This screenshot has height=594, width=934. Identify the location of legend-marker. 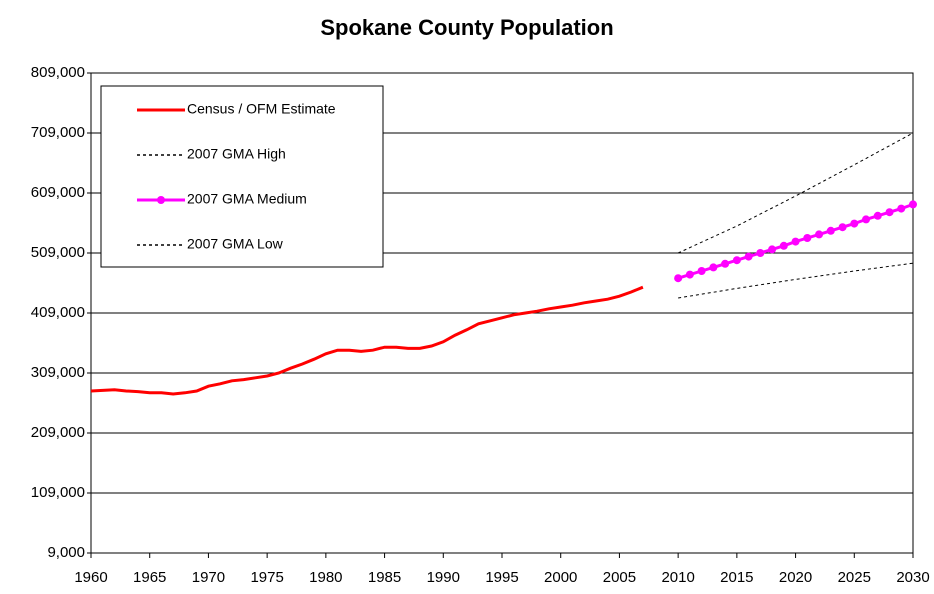
(161, 200).